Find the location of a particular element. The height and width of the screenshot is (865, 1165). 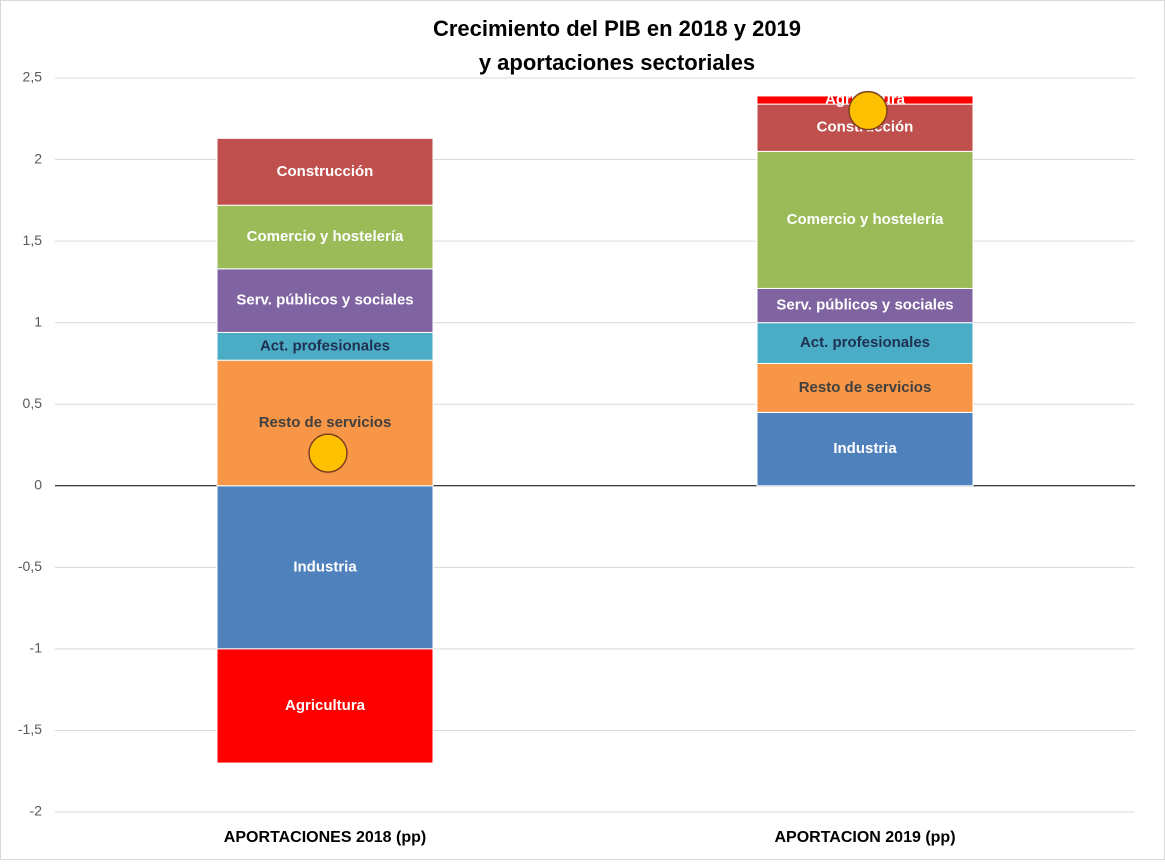

data-label: Agricultura is located at coordinates (325, 705).